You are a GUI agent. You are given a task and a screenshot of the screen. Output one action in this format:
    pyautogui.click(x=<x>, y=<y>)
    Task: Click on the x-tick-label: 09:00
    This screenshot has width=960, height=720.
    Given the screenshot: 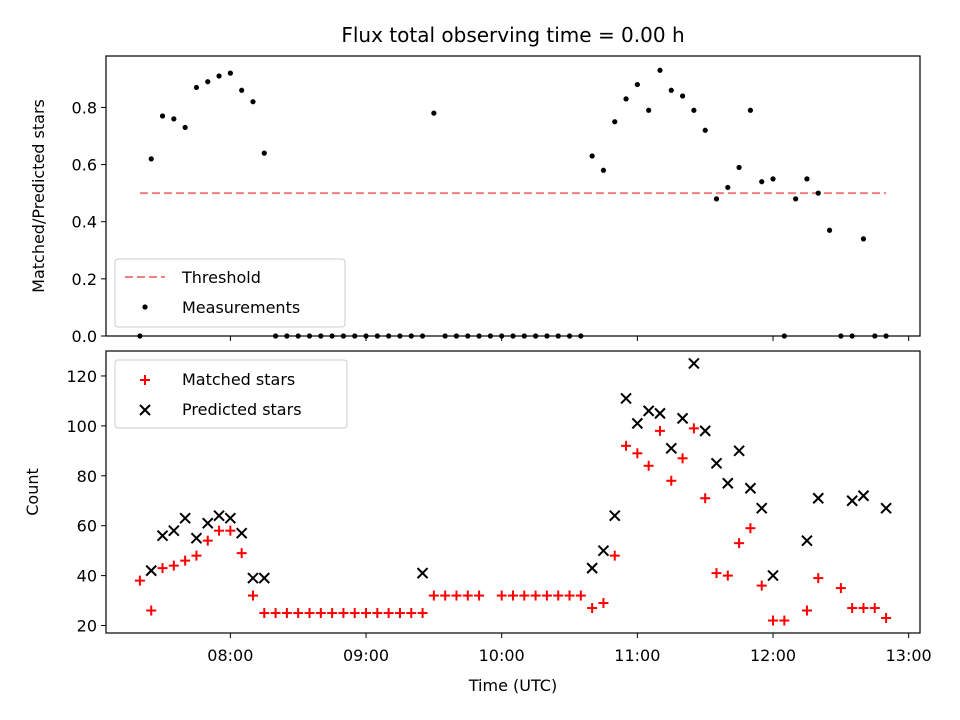 What is the action you would take?
    pyautogui.click(x=366, y=655)
    